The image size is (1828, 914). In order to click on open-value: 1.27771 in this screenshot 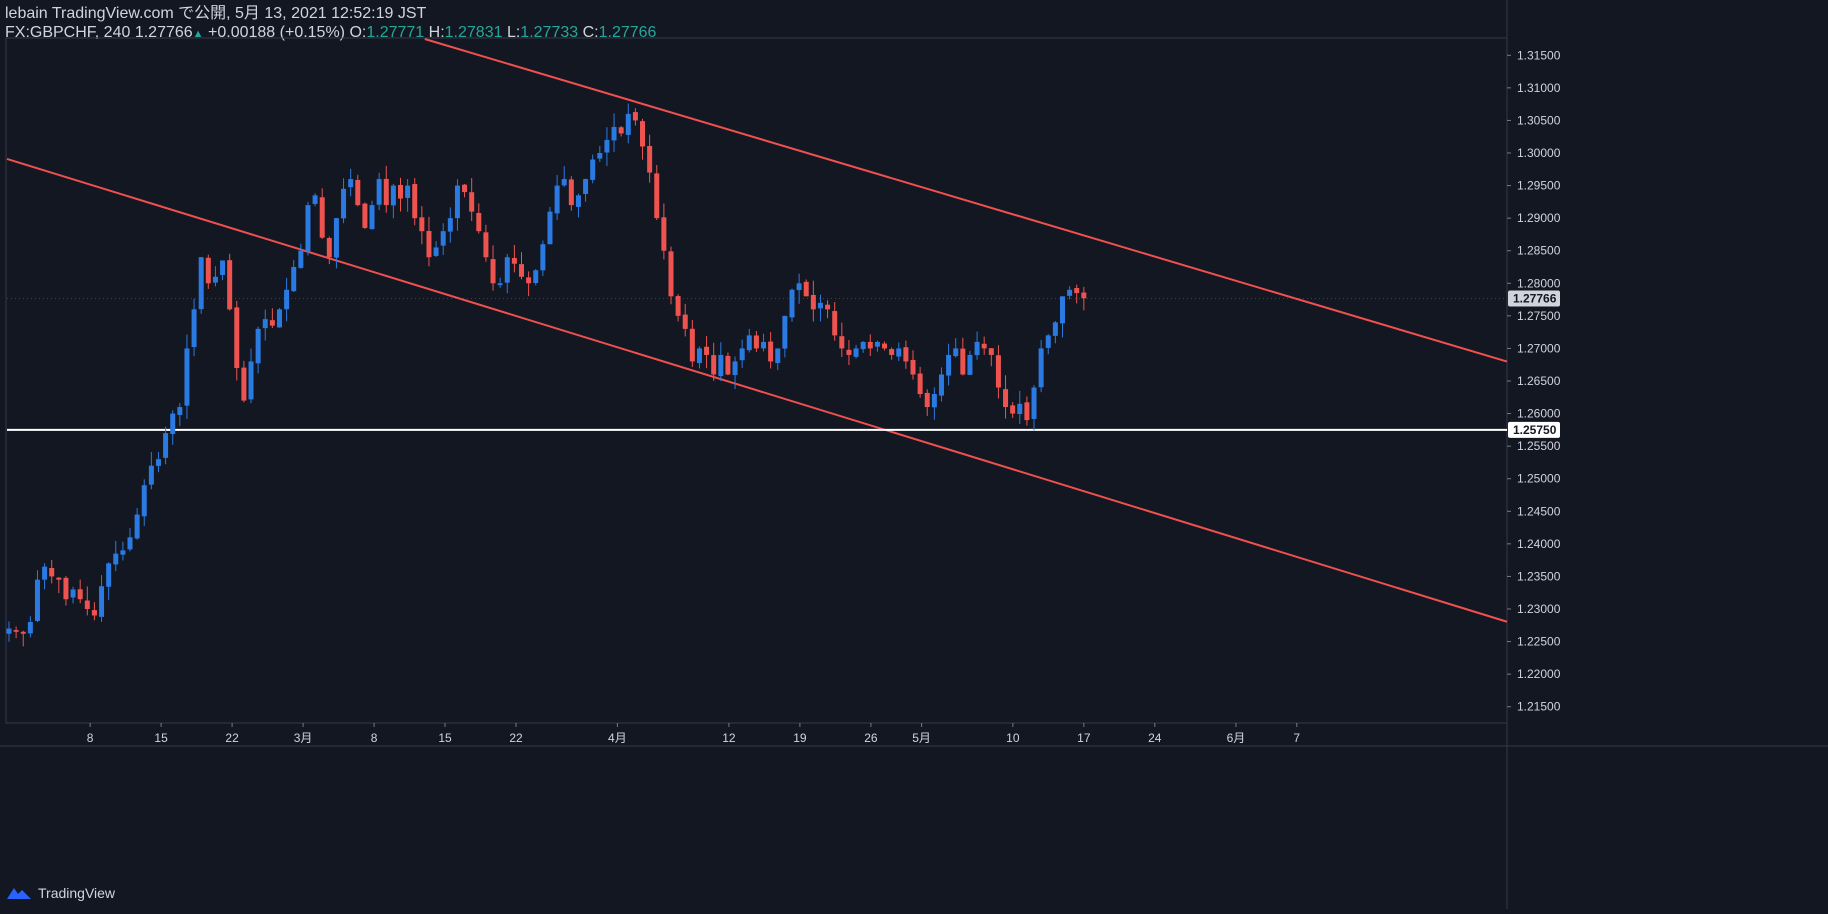, I will do `click(395, 32)`.